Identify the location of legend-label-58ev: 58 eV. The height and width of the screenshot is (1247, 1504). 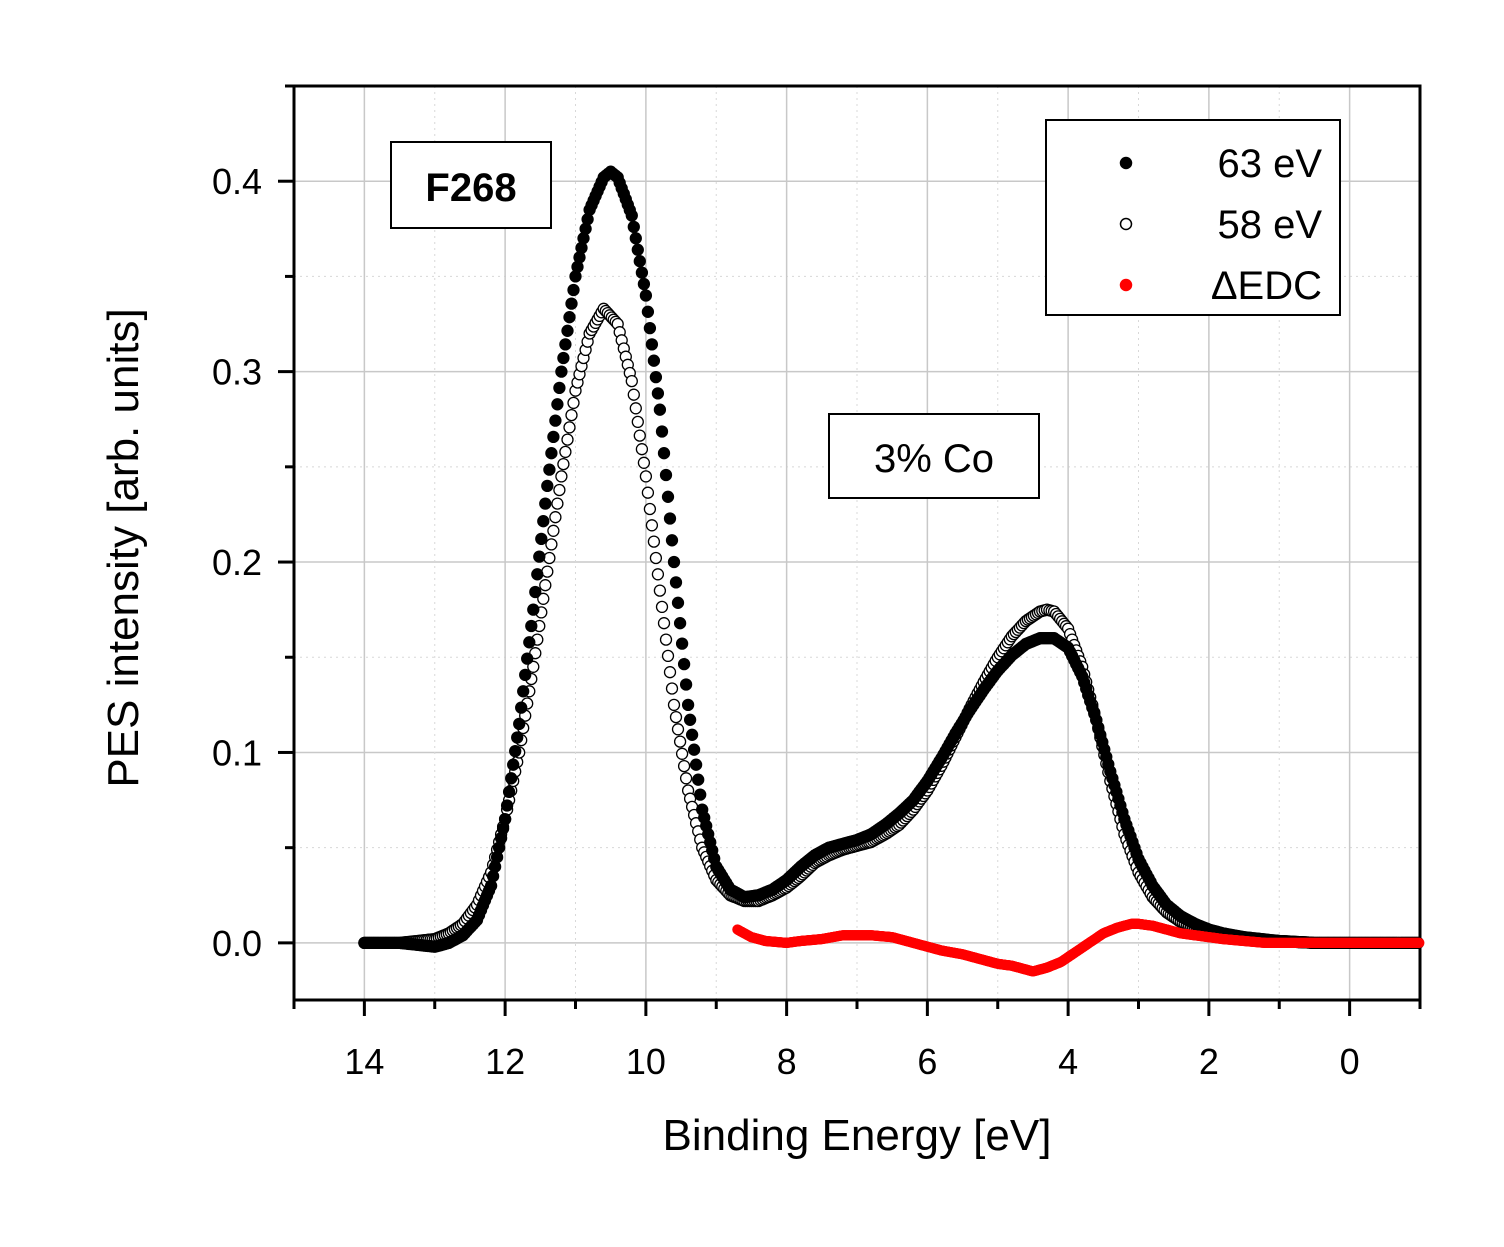
(1269, 225).